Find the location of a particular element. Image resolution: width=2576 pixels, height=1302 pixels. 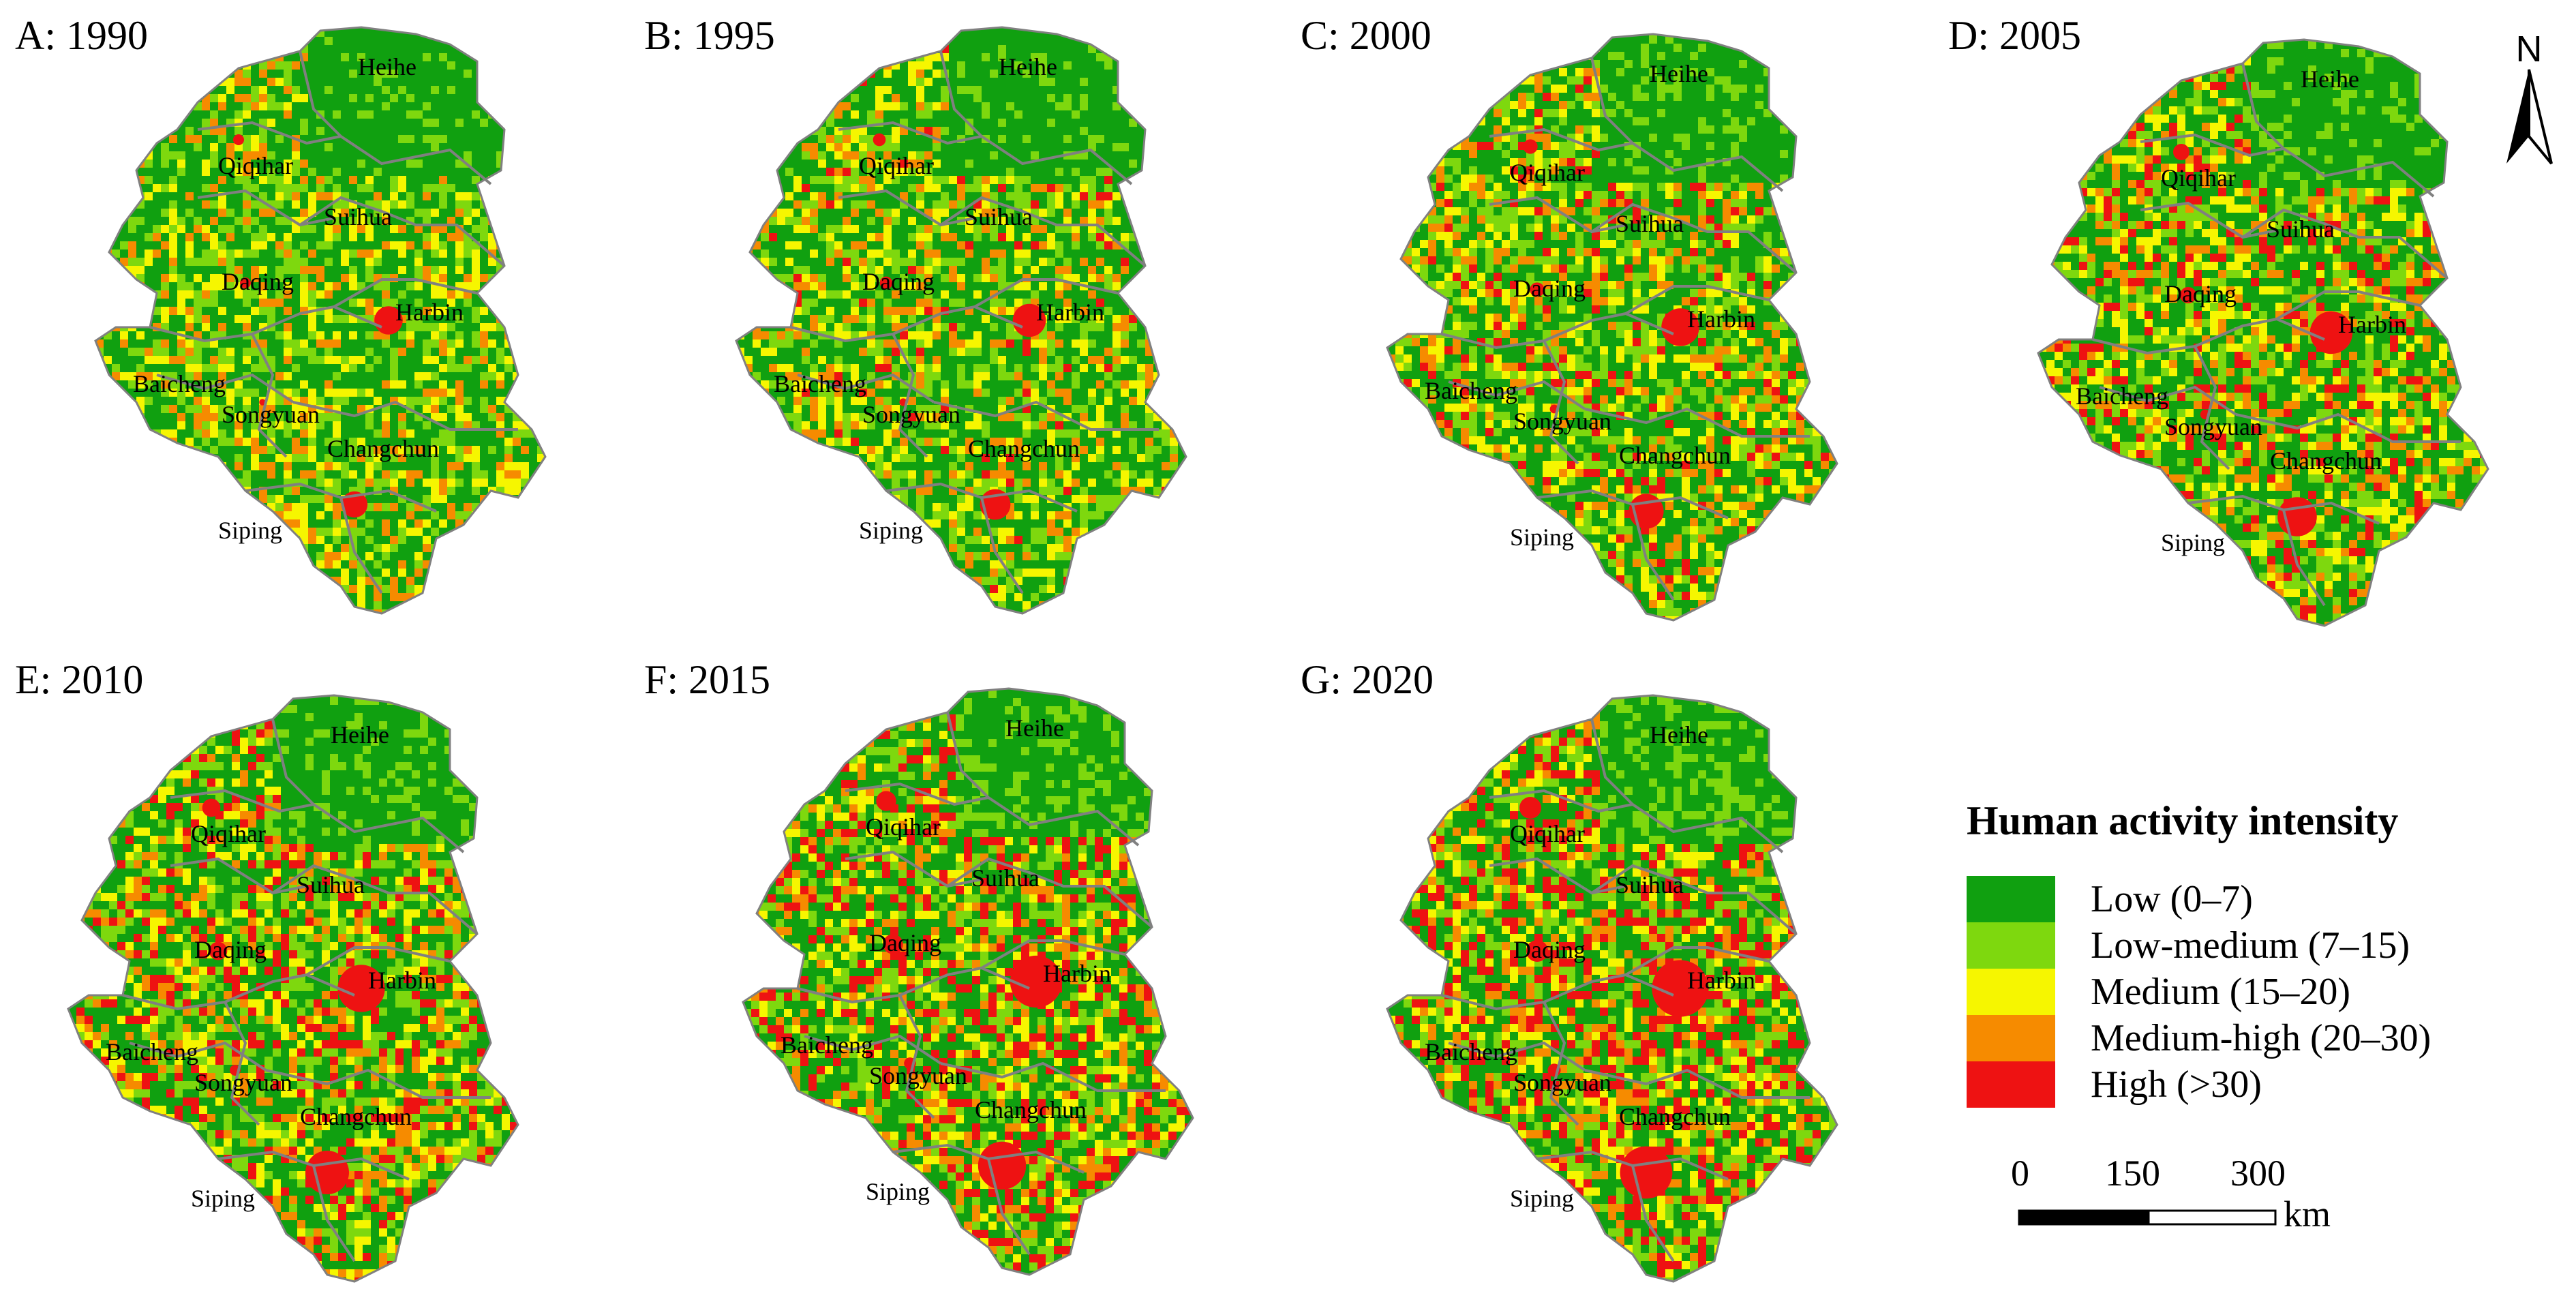

scale-tick-label: 0 is located at coordinates (2020, 1173).